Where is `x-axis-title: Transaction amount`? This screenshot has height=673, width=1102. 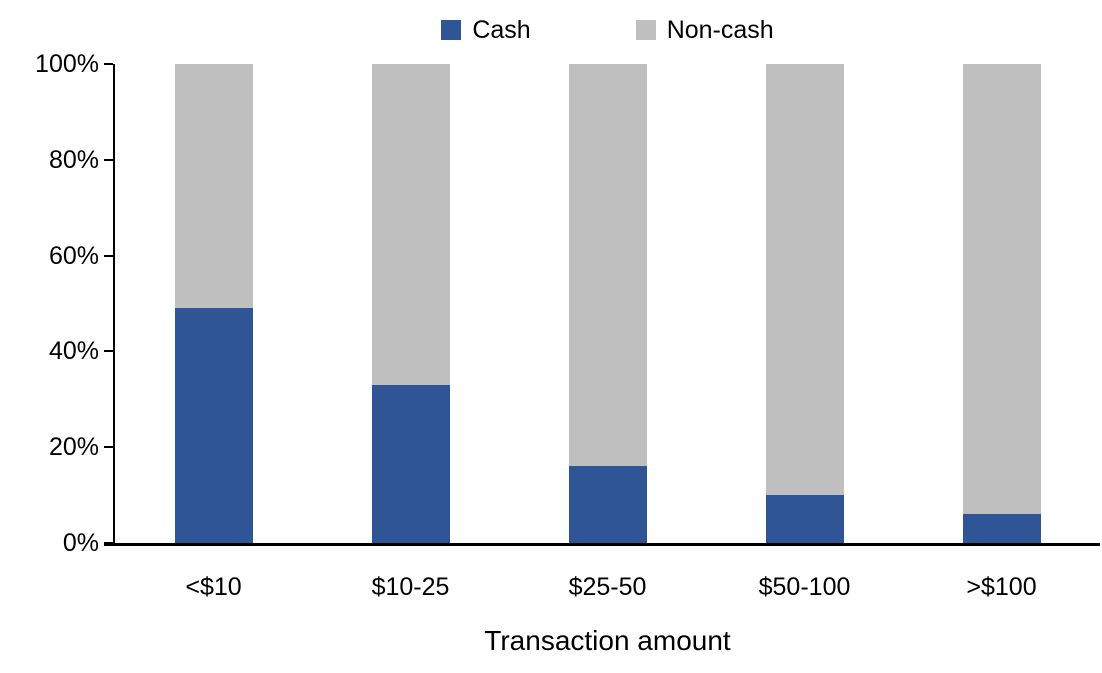 x-axis-title: Transaction amount is located at coordinates (607, 640).